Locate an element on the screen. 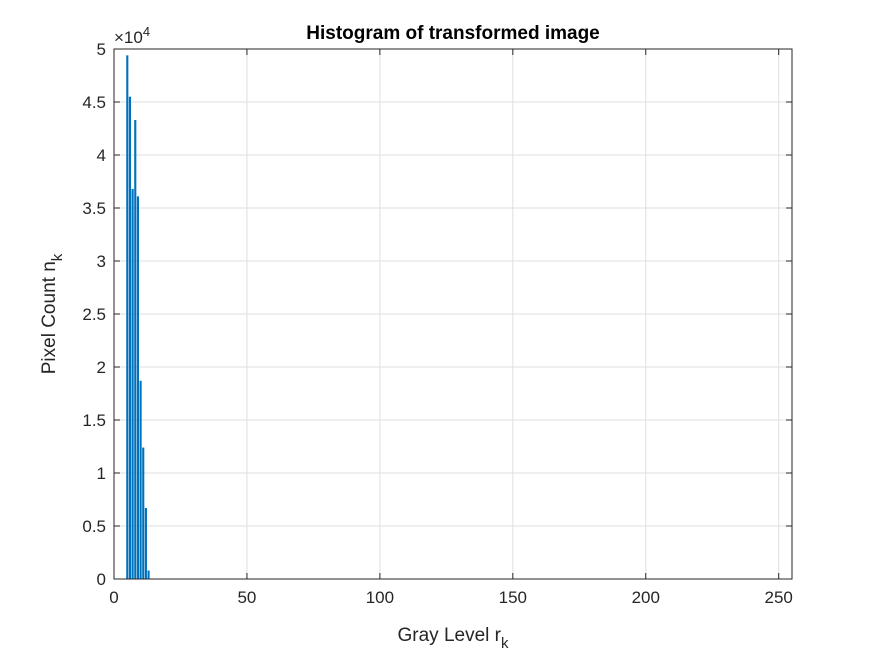  y-tick-label: 2.5 is located at coordinates (94, 314).